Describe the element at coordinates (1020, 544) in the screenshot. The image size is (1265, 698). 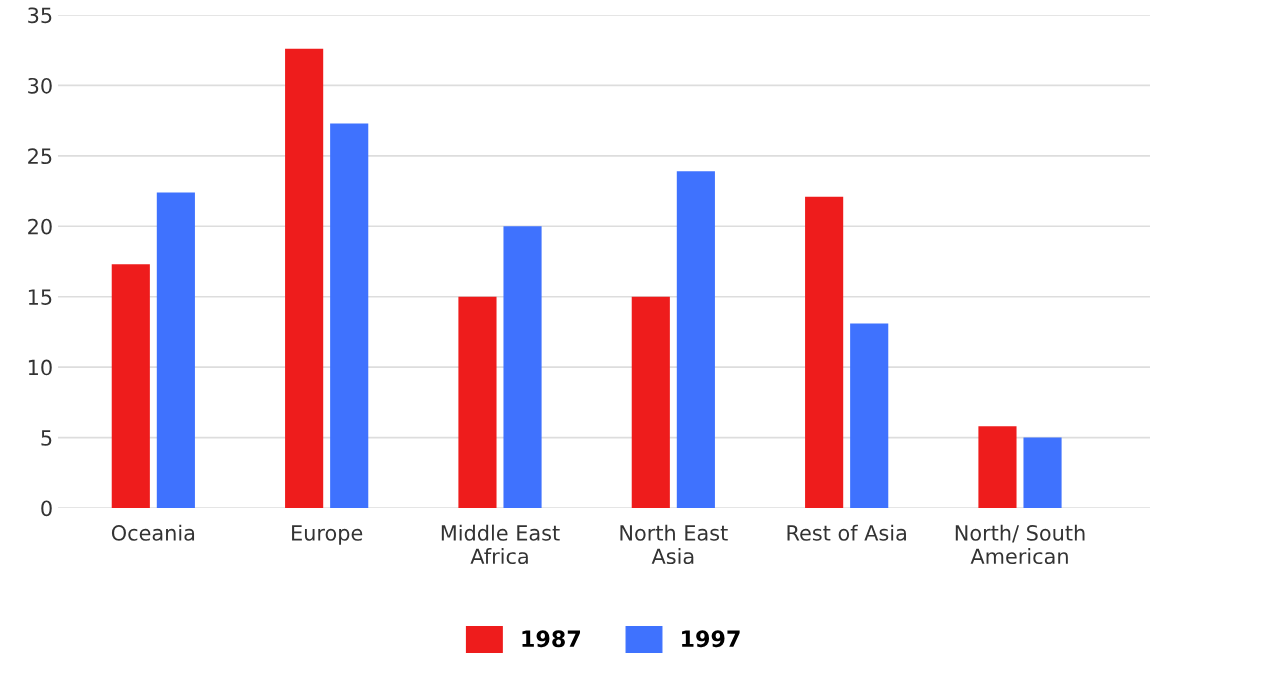
I see `x-tick-label: North/ South American` at that location.